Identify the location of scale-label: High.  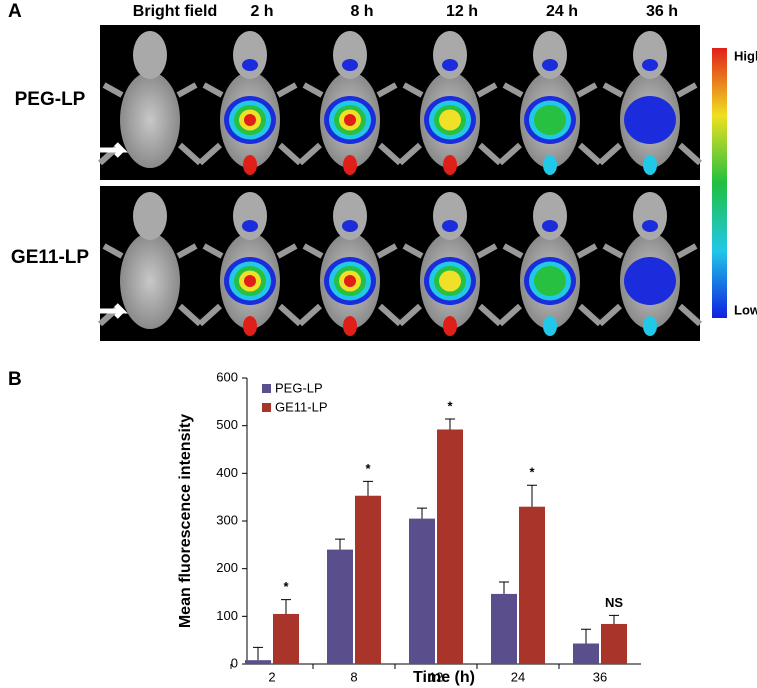
(745, 55).